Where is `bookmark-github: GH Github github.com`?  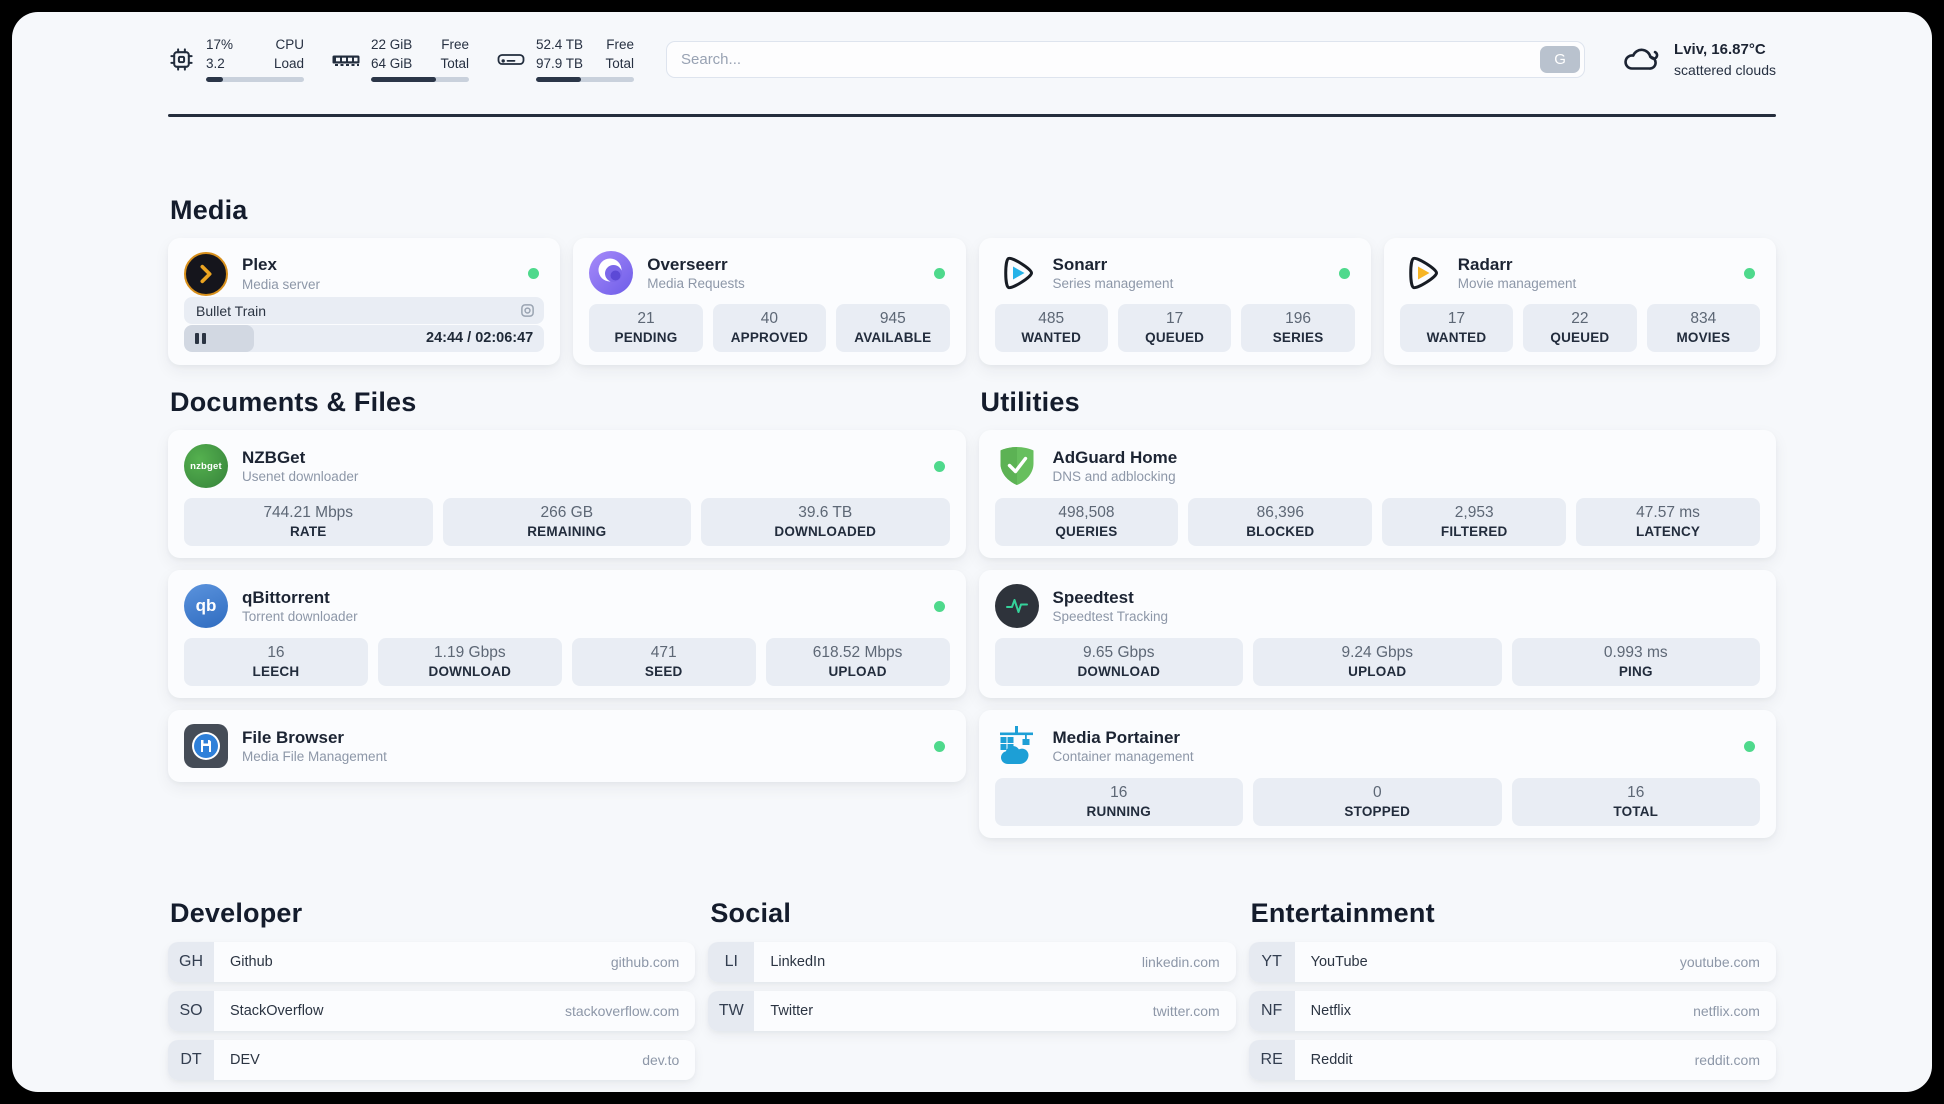
bookmark-github: GH Github github.com is located at coordinates (432, 961).